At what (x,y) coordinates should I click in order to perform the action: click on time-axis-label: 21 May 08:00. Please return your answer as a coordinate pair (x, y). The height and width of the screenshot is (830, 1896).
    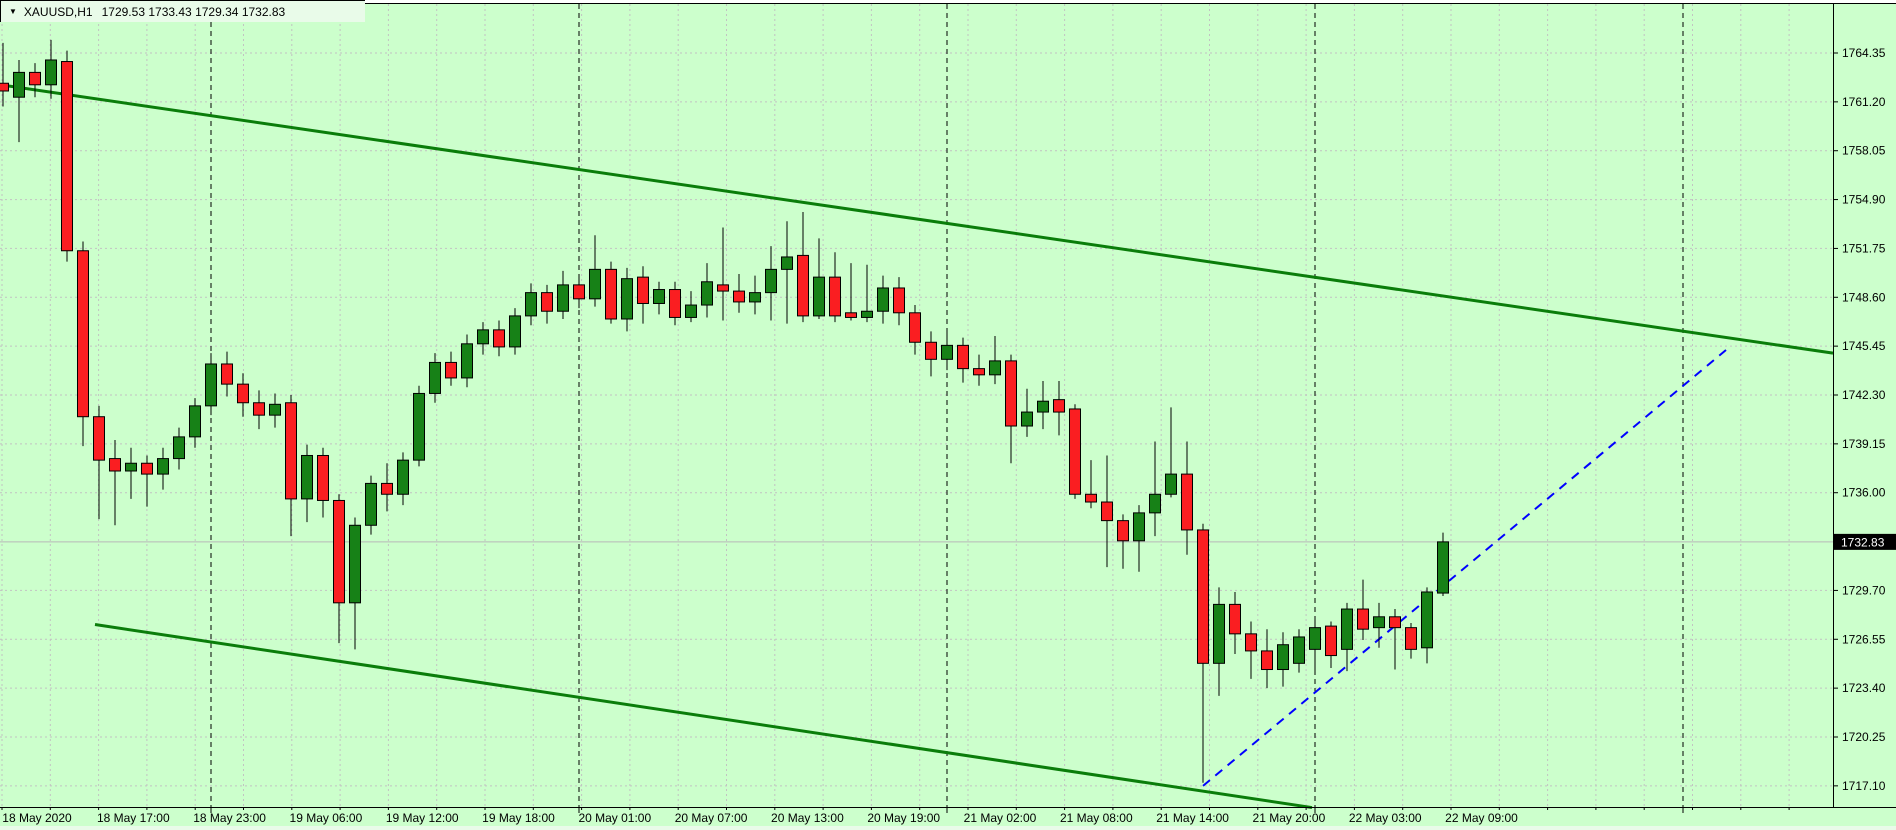
    Looking at the image, I should click on (1096, 818).